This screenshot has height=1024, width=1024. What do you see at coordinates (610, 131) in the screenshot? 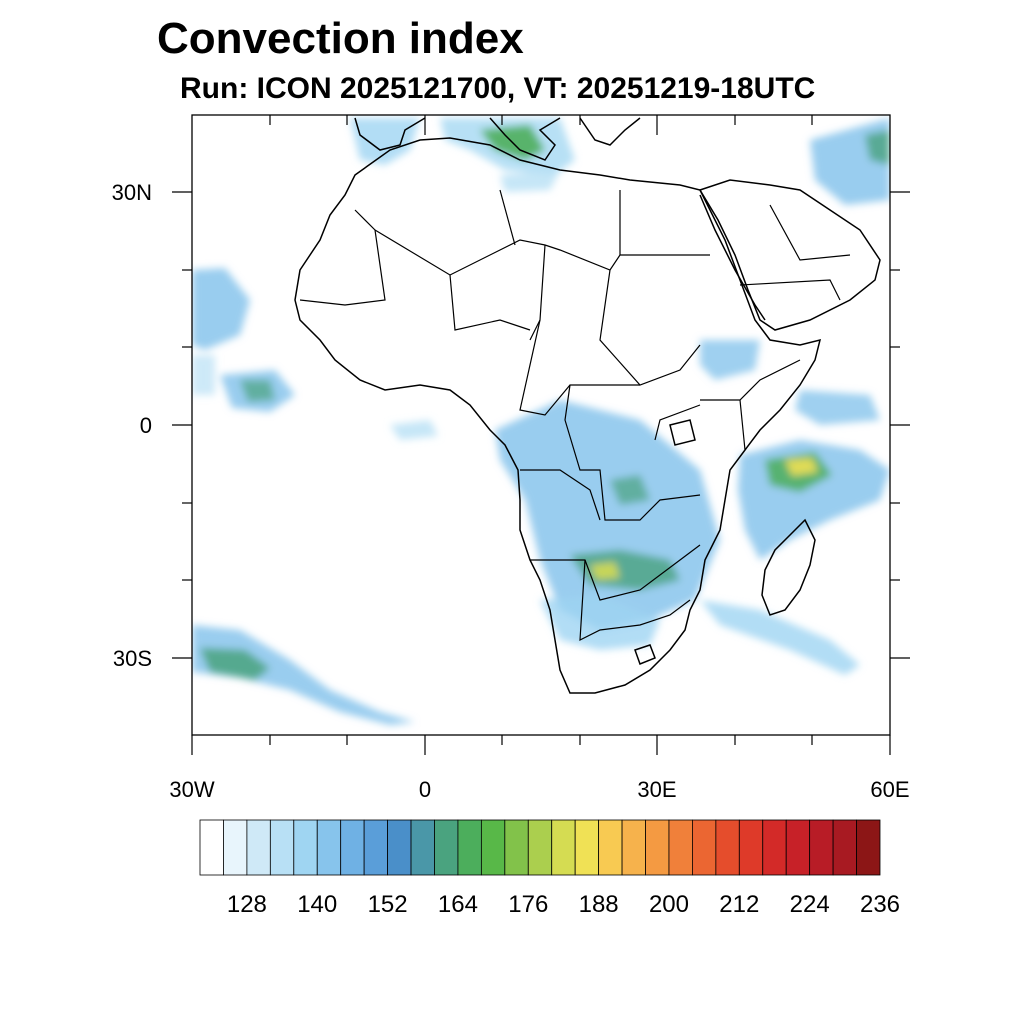
I see `greece-coastline` at bounding box center [610, 131].